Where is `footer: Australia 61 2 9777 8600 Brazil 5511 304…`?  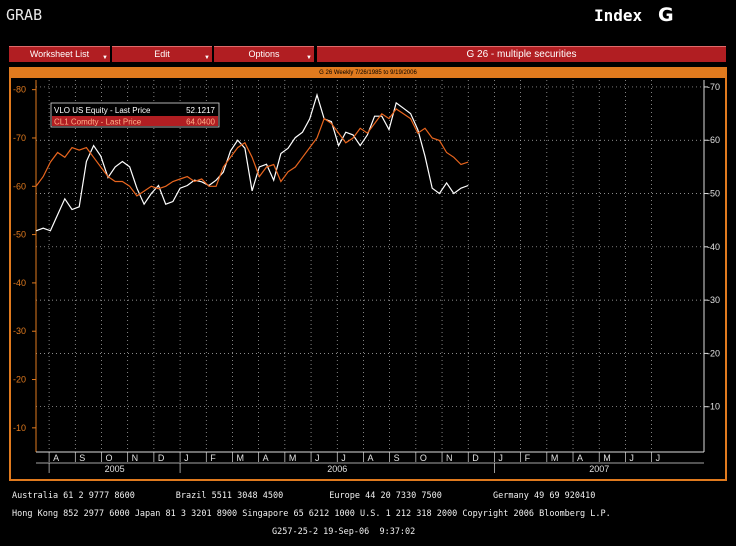 footer: Australia 61 2 9777 8600 Brazil 5511 304… is located at coordinates (370, 514).